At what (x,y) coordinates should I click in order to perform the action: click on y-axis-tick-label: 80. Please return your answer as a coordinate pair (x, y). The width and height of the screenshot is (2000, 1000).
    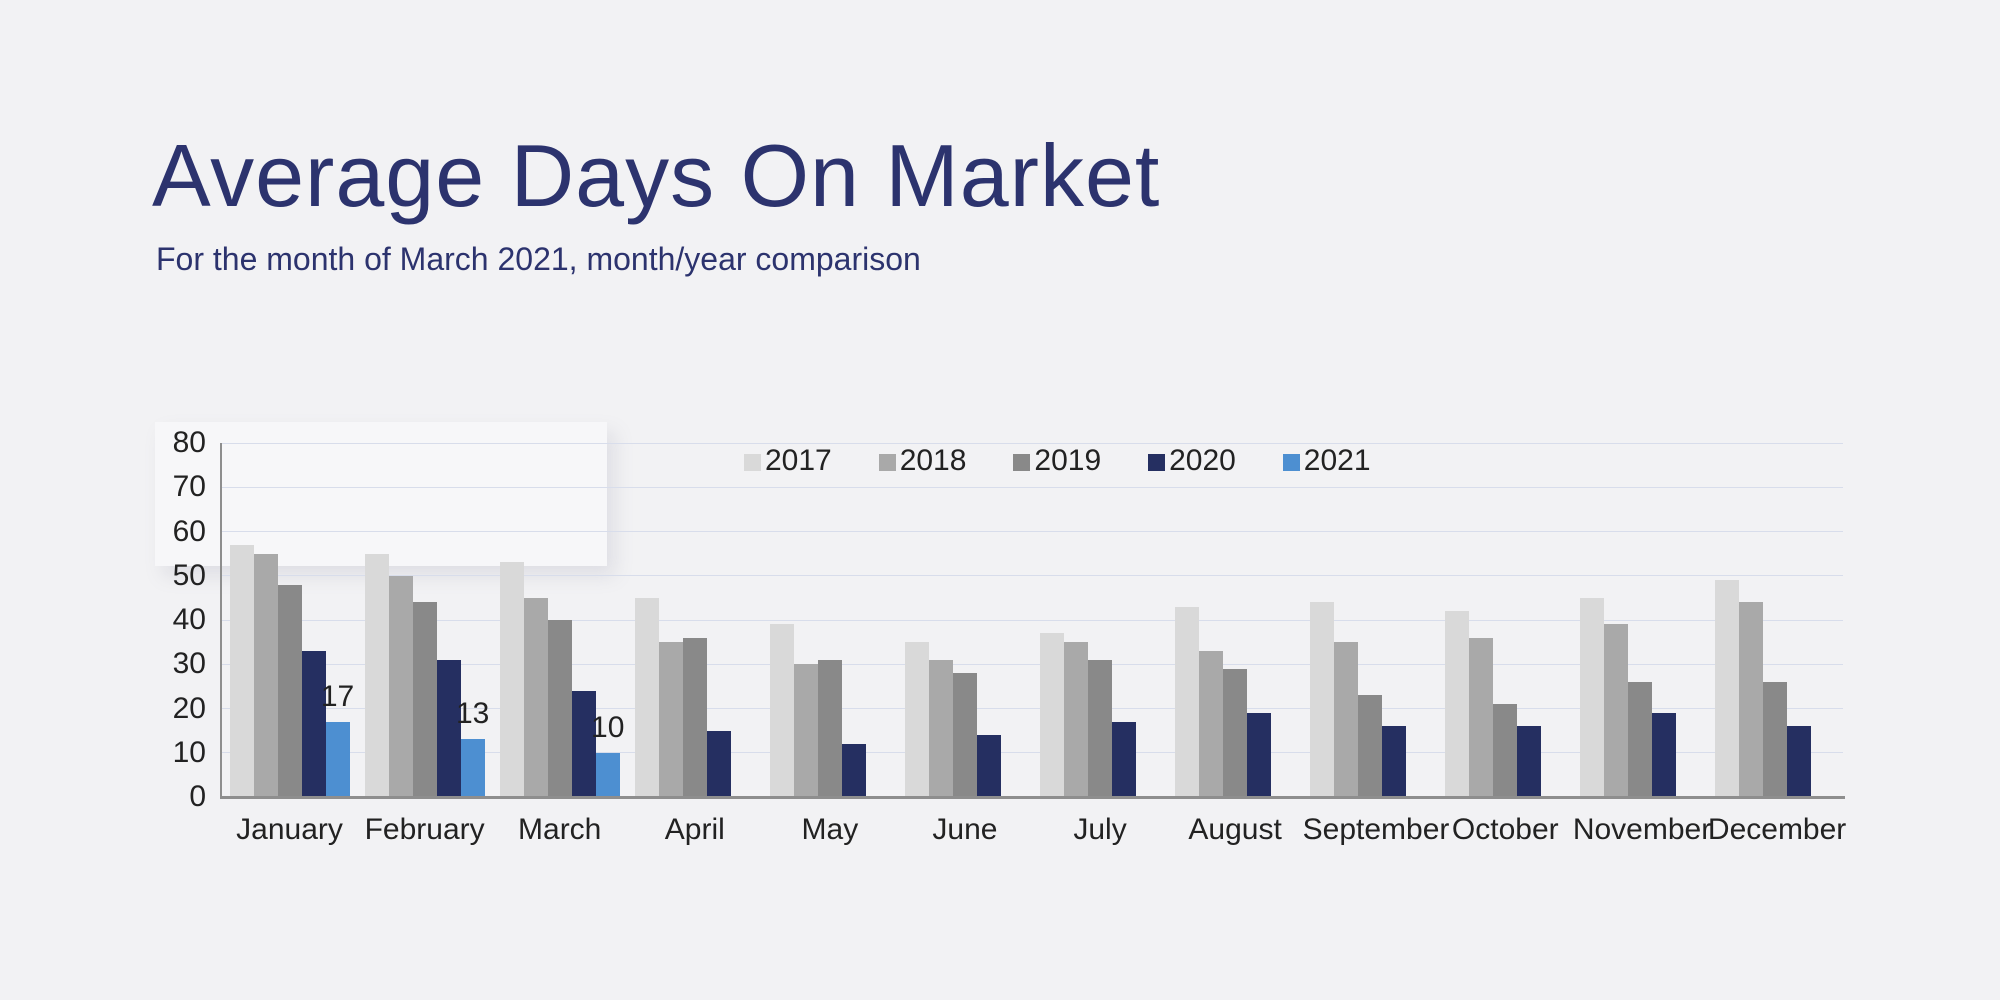
    Looking at the image, I should click on (189, 442).